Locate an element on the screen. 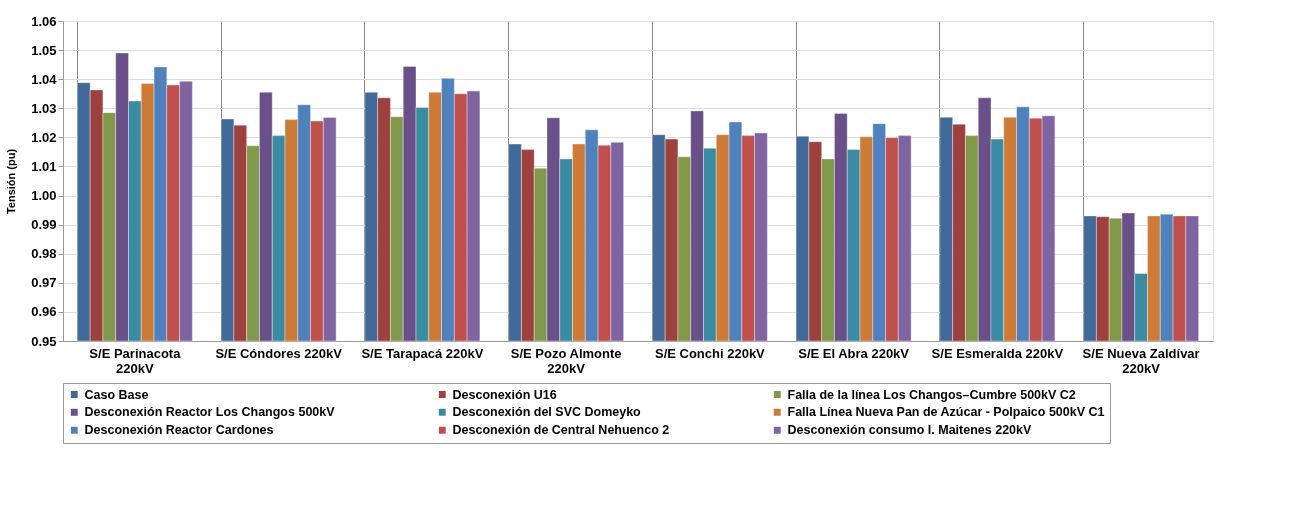 This screenshot has height=512, width=1294. legend-label: Desconexión Reactor Cardones is located at coordinates (179, 430).